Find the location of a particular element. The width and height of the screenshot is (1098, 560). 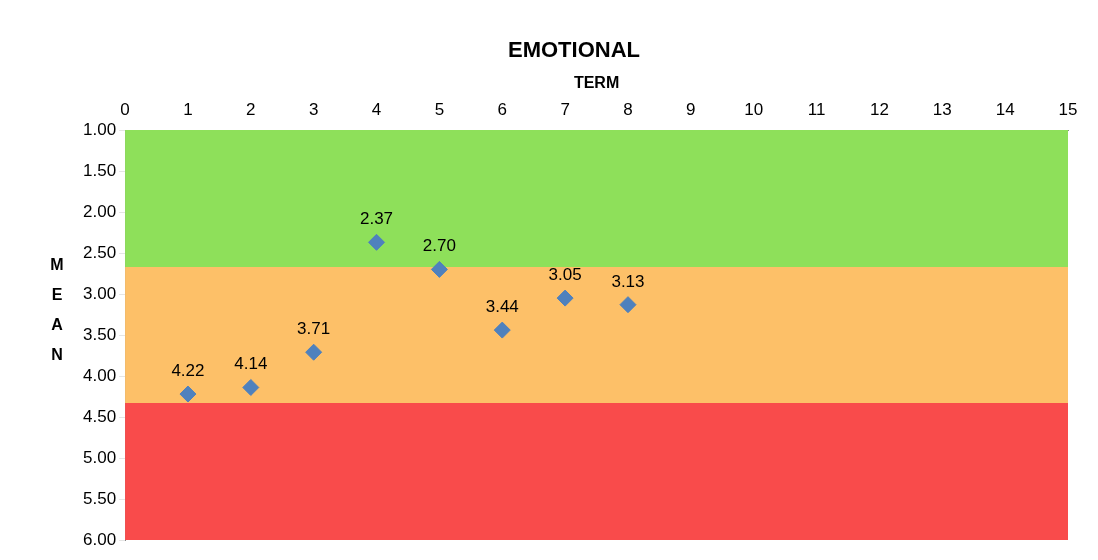

y-tick-label: 5.00 is located at coordinates (99, 457).